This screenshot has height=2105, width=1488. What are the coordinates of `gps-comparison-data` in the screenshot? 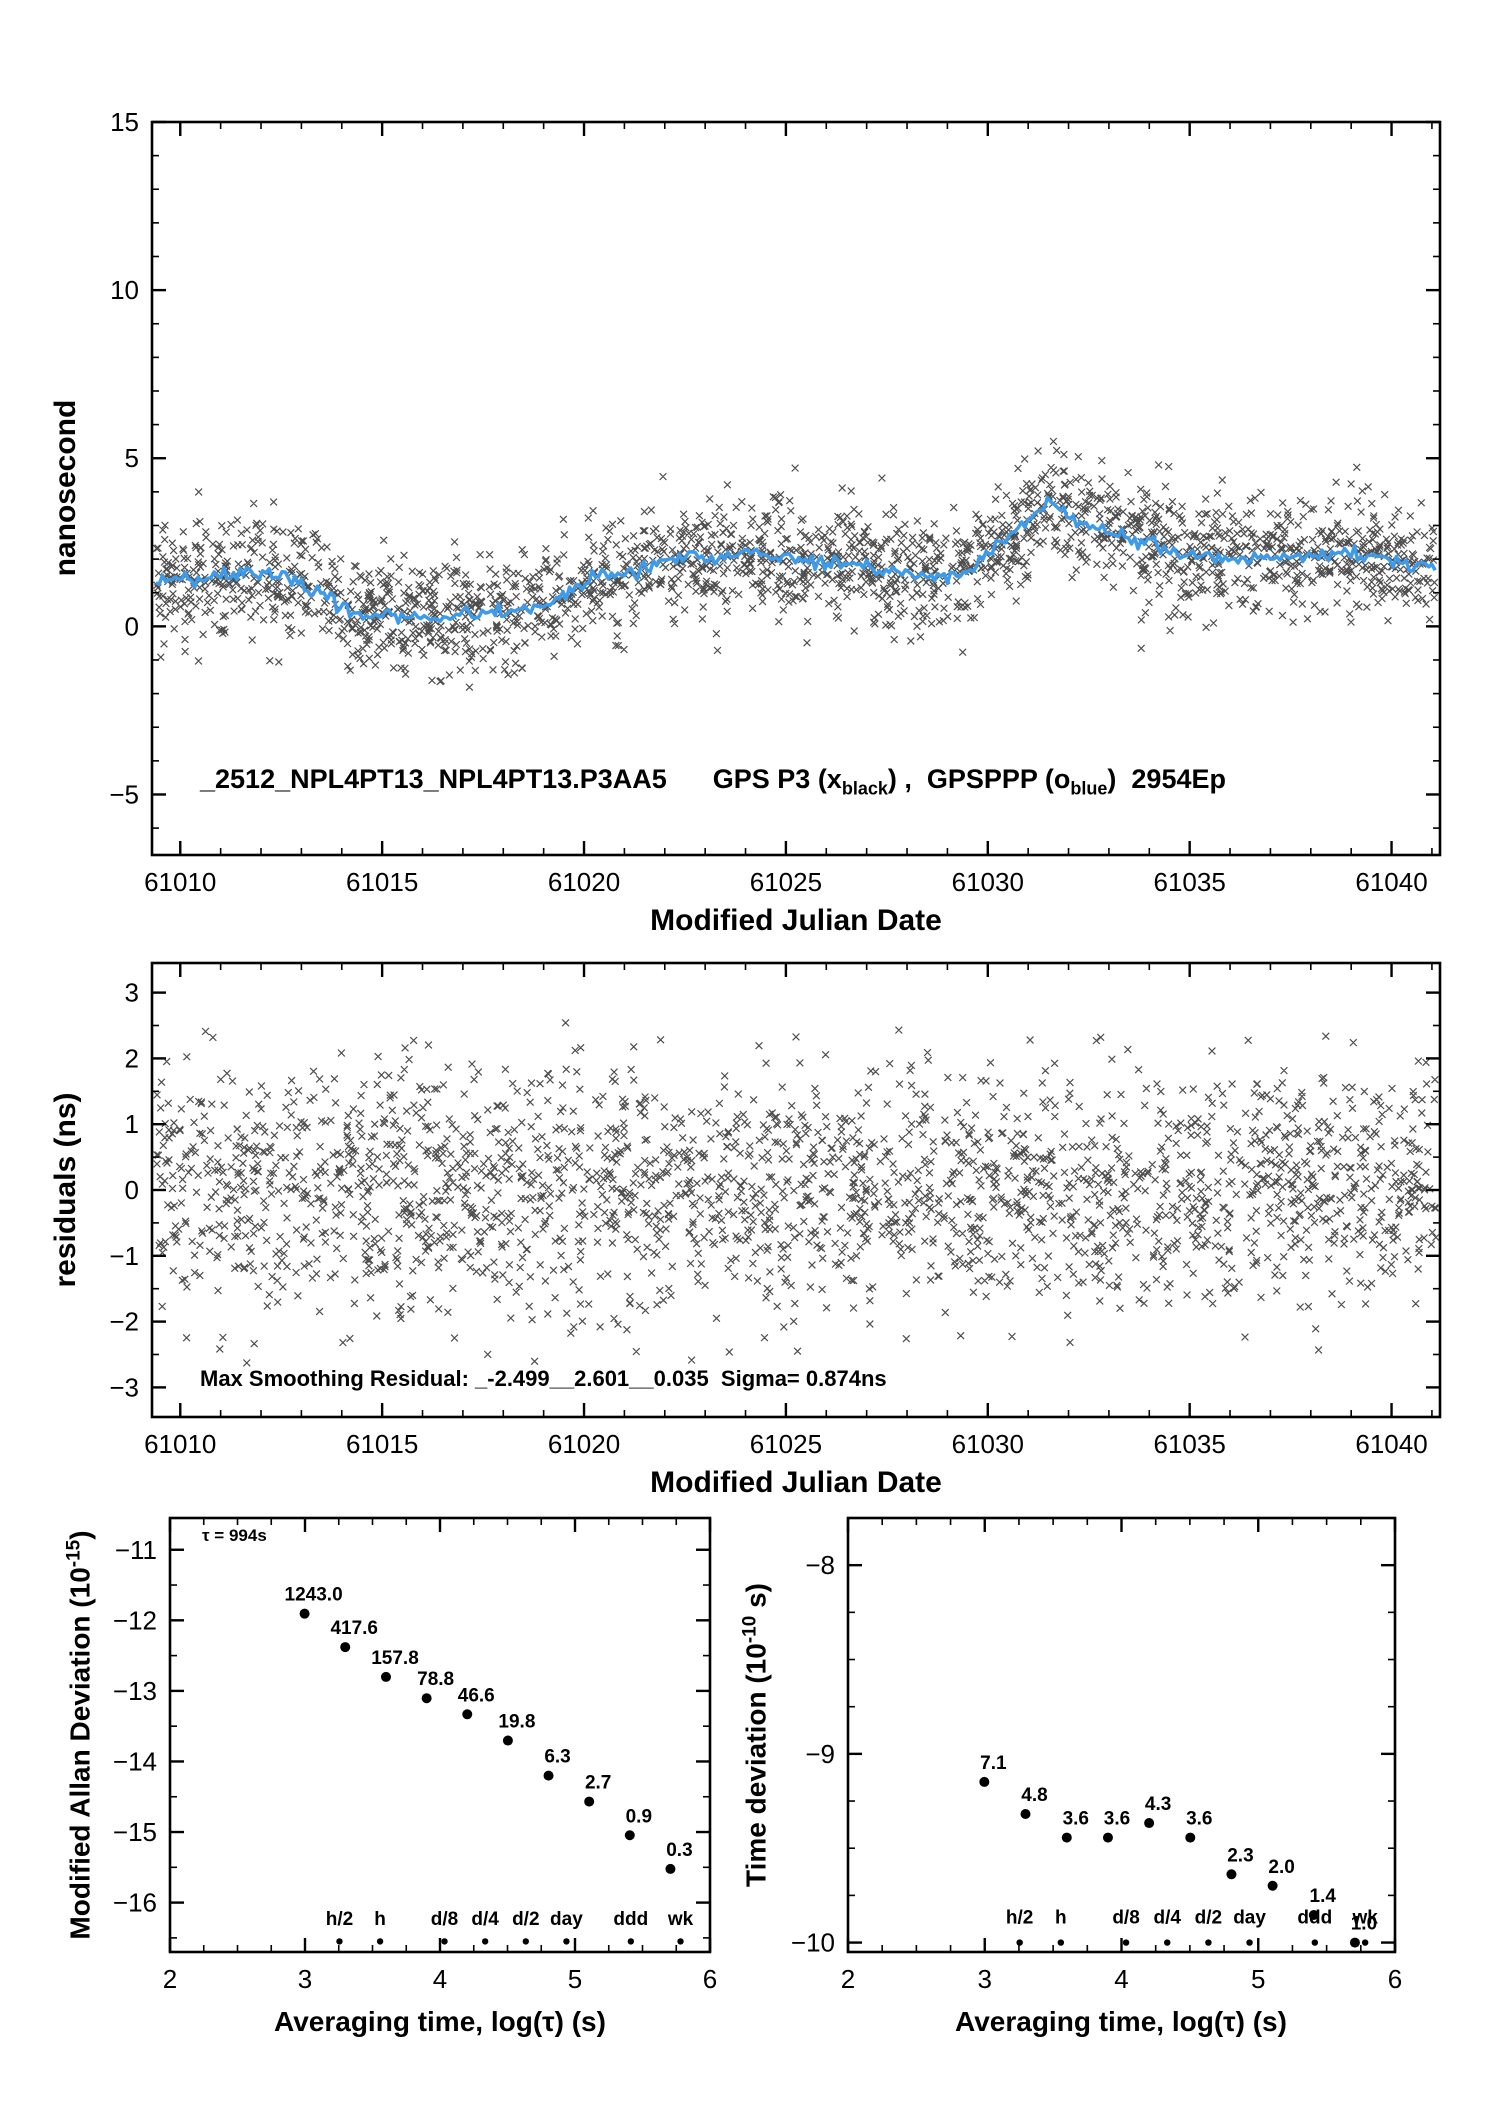 It's located at (795, 564).